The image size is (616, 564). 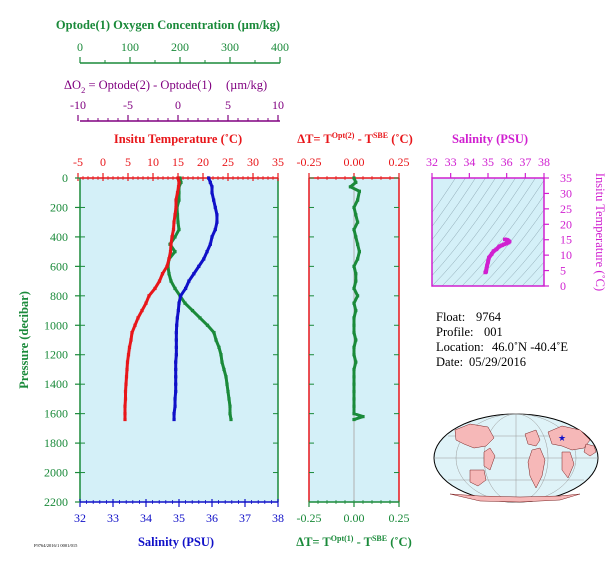 What do you see at coordinates (103, 162) in the screenshot?
I see `temperature-tick-label: 0` at bounding box center [103, 162].